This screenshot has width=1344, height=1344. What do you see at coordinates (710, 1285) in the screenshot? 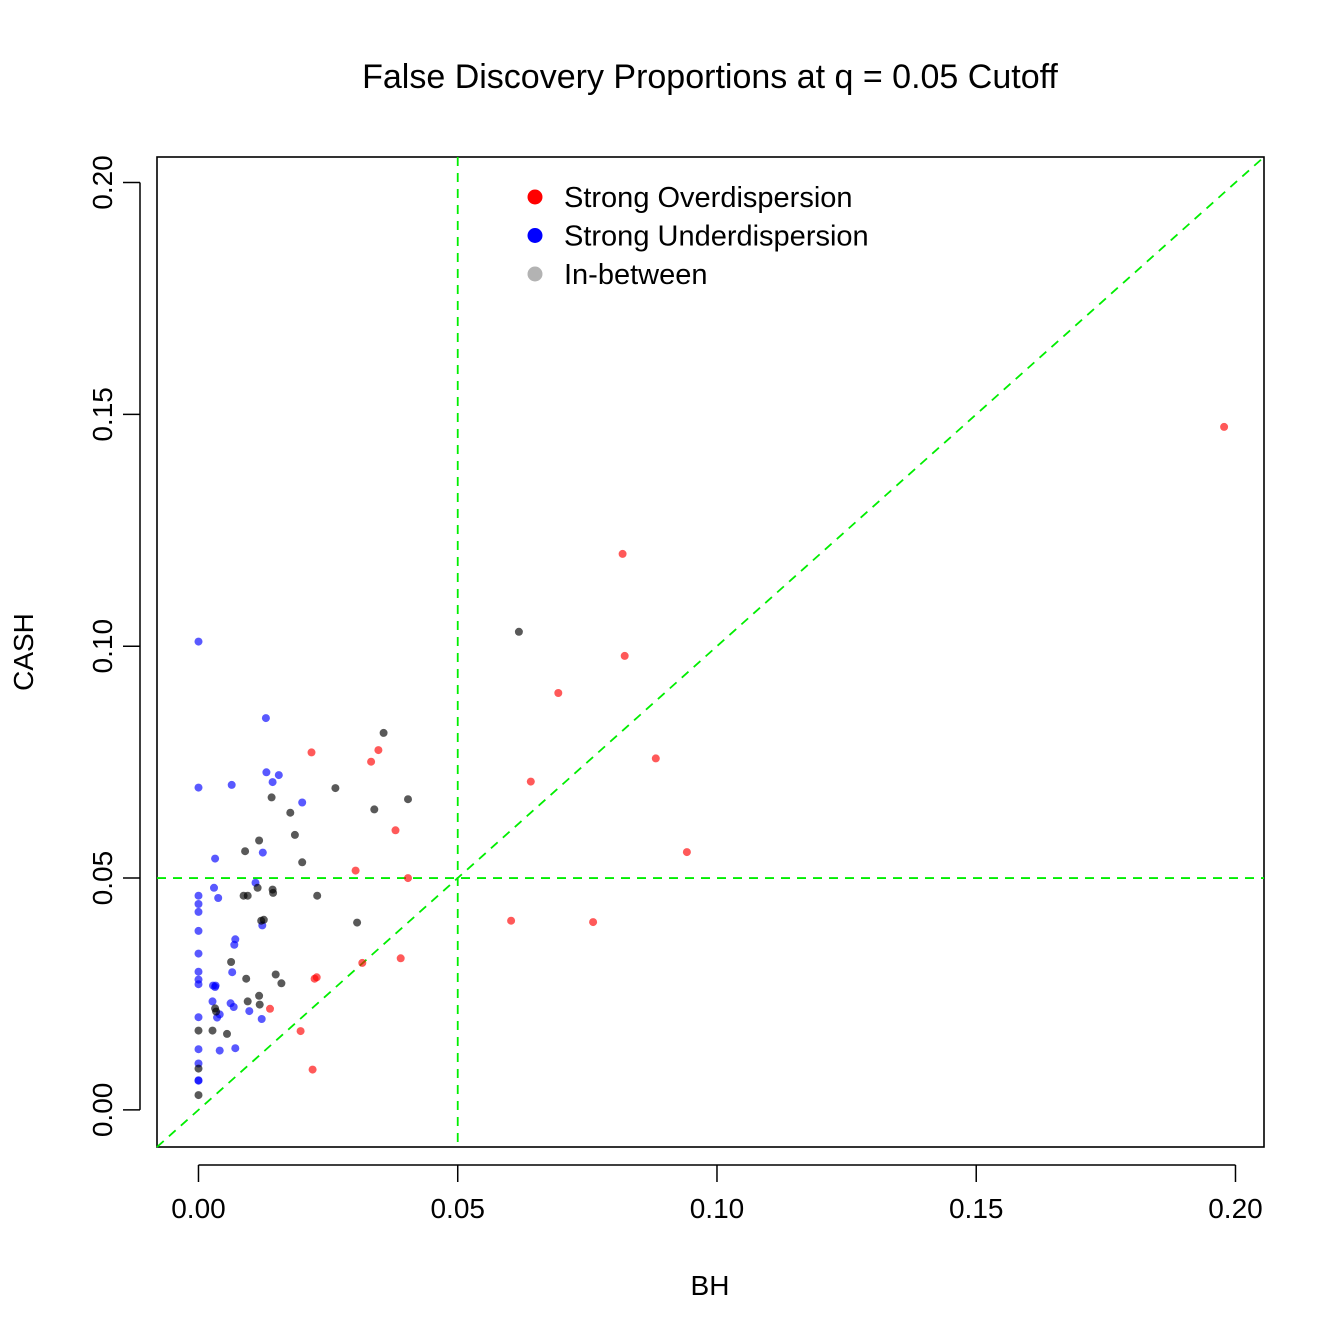
I see `x-axis-label: BH` at bounding box center [710, 1285].